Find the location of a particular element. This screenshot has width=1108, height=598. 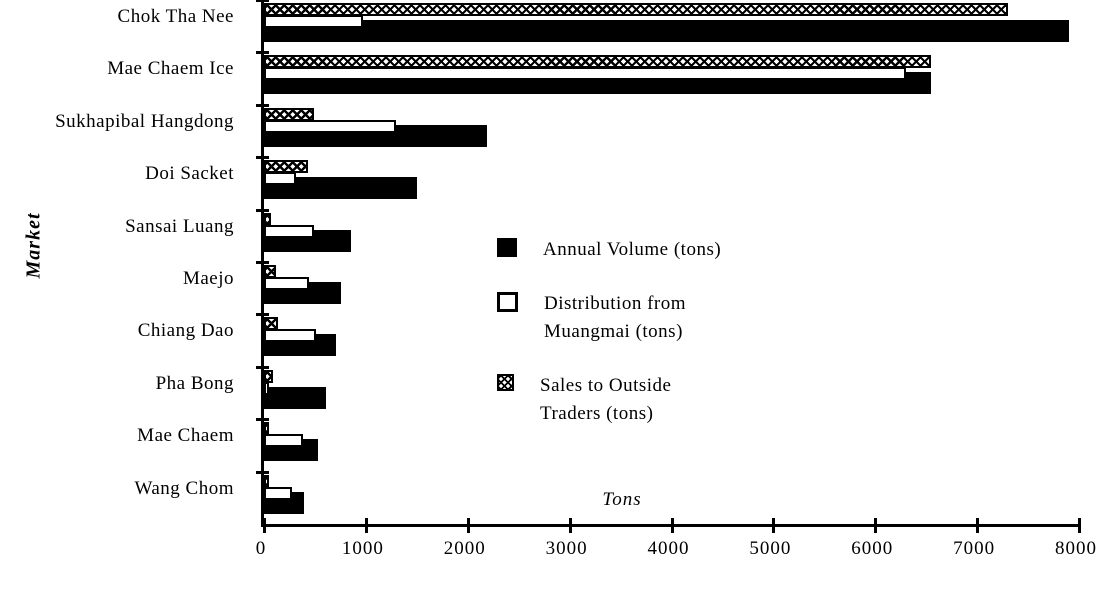

legend-swatch-solid-black is located at coordinates (507, 247).